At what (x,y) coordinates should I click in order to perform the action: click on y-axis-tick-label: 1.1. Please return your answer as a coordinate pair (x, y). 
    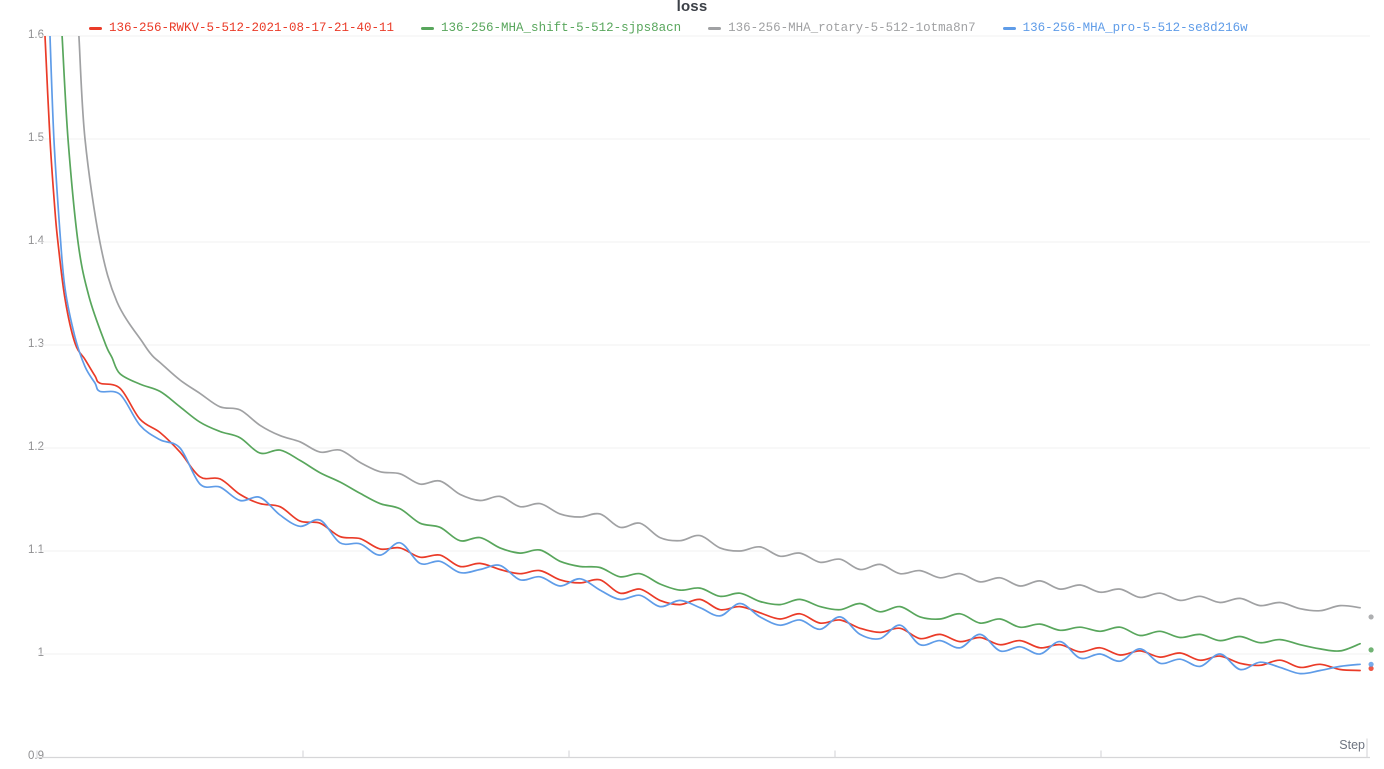
    Looking at the image, I should click on (36, 550).